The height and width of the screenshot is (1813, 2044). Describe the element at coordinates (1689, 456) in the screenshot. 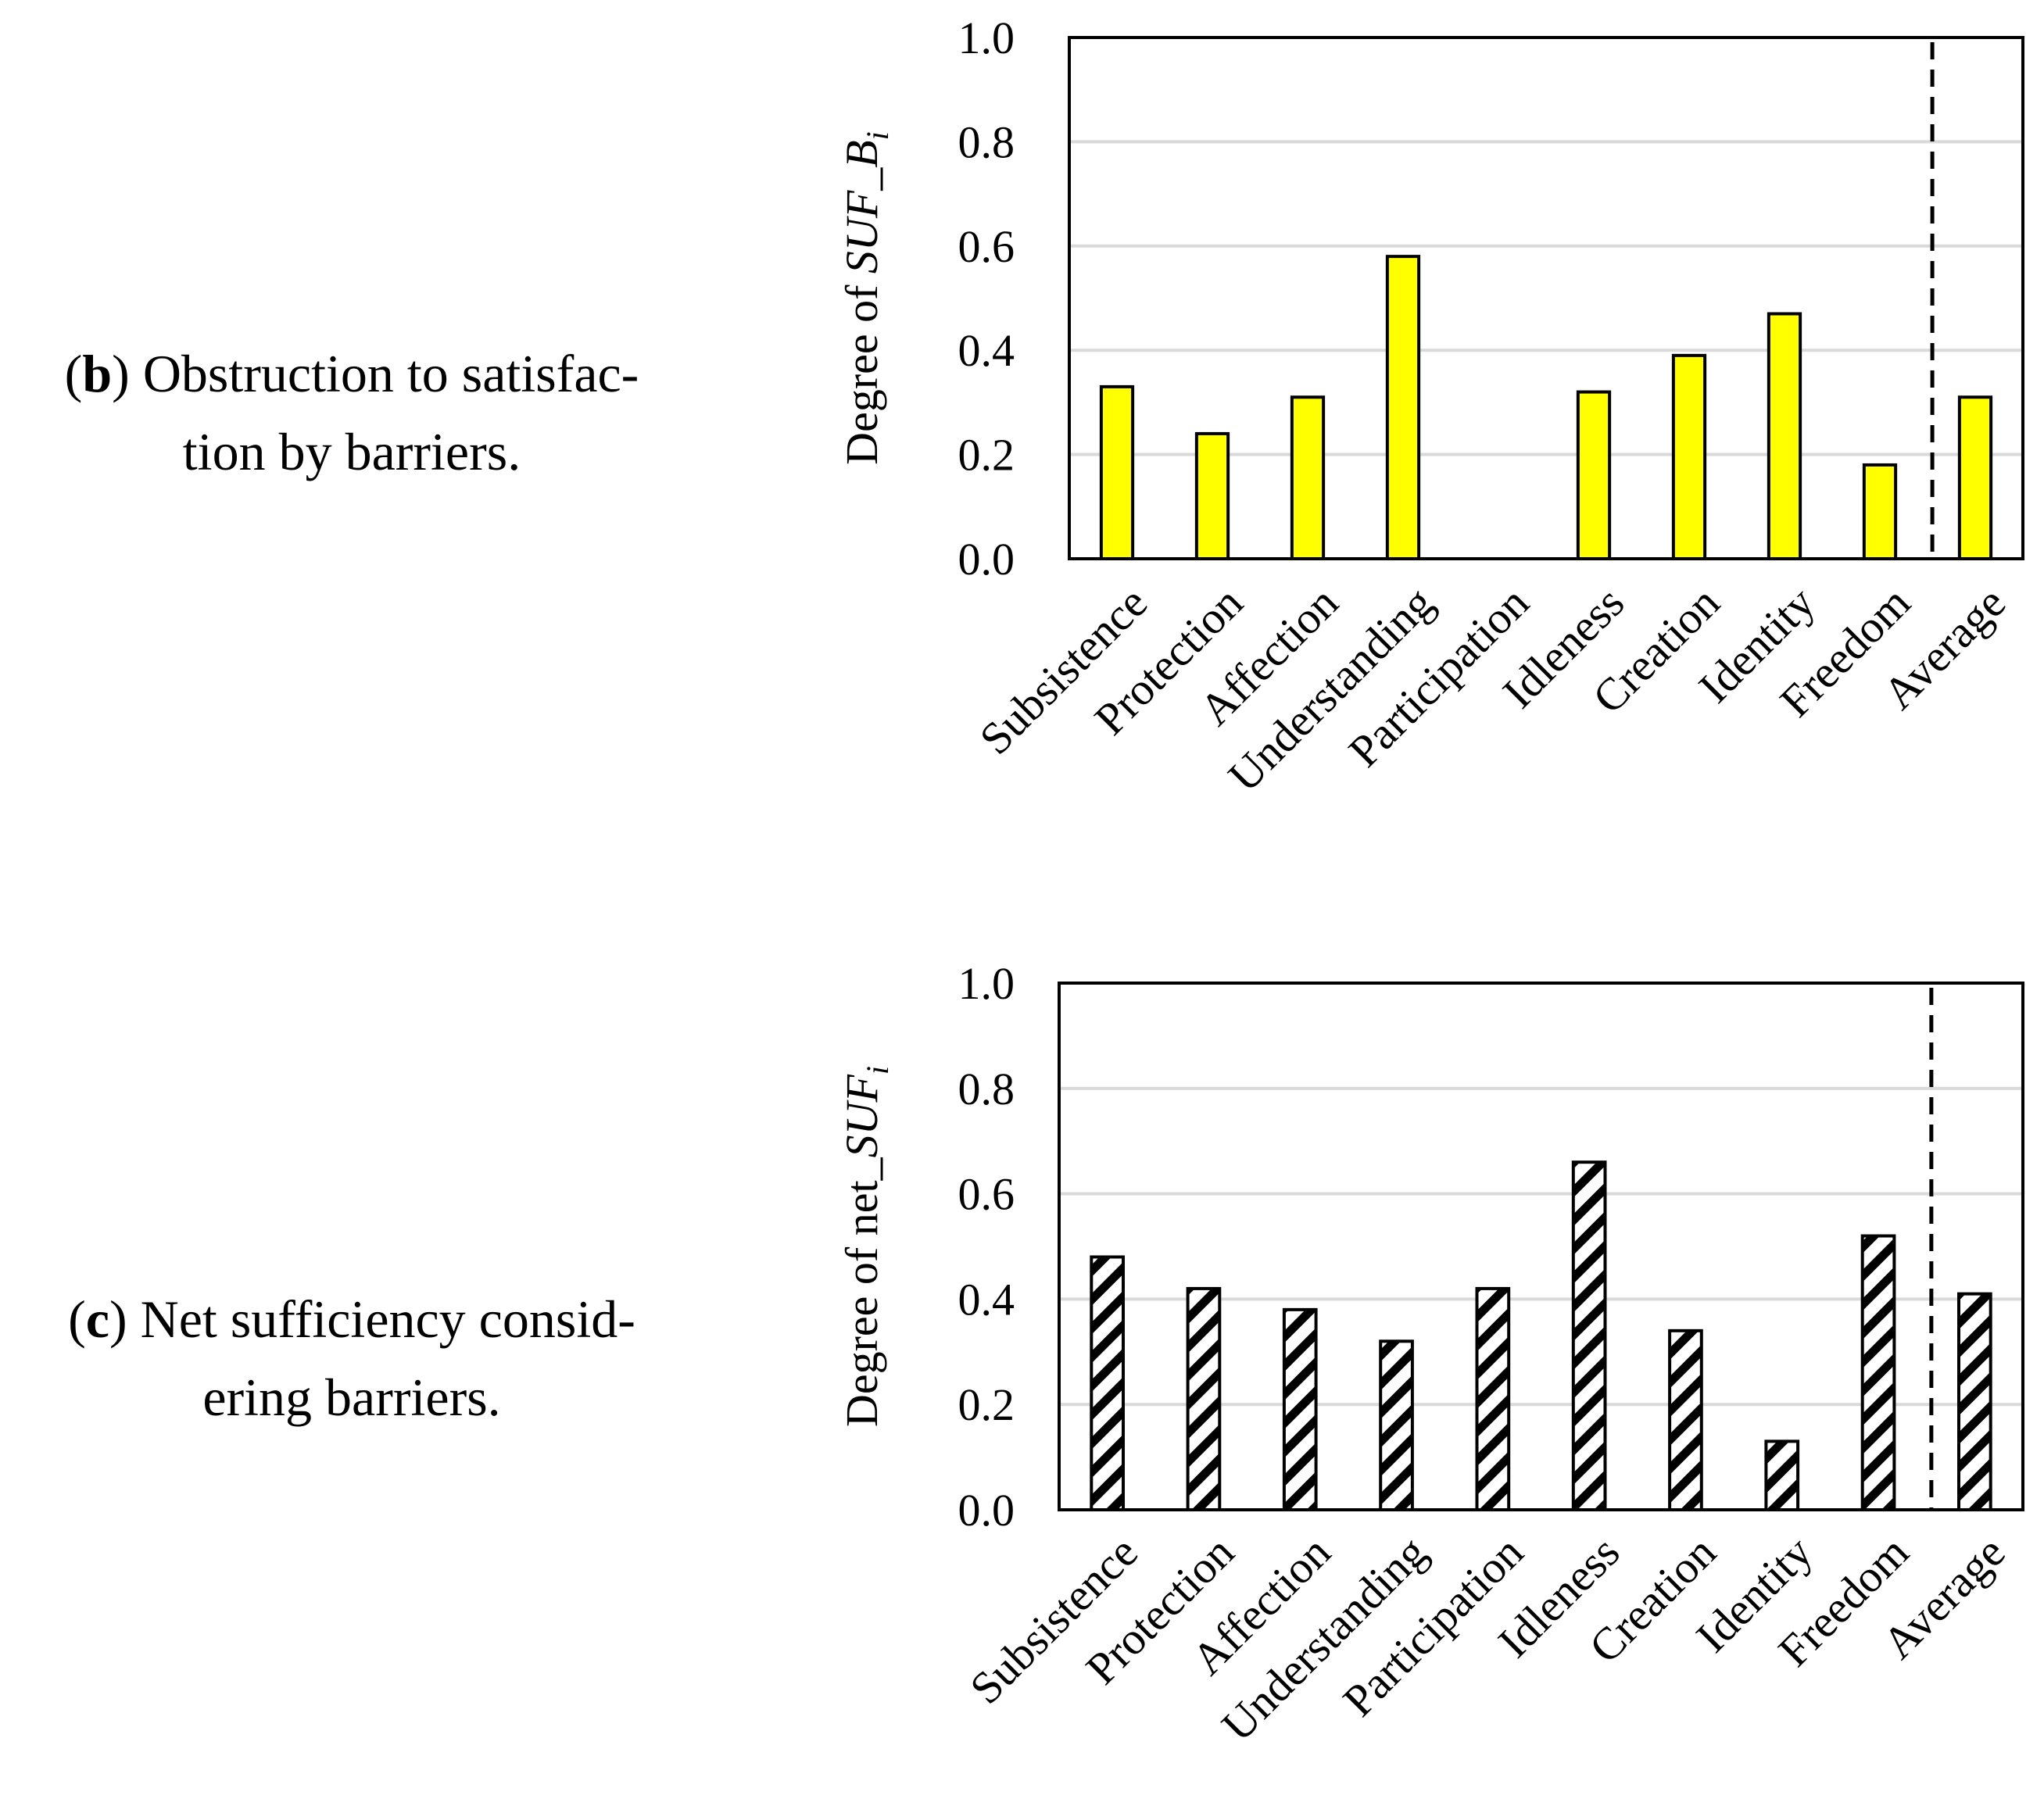

I see `b-bar-creation` at that location.